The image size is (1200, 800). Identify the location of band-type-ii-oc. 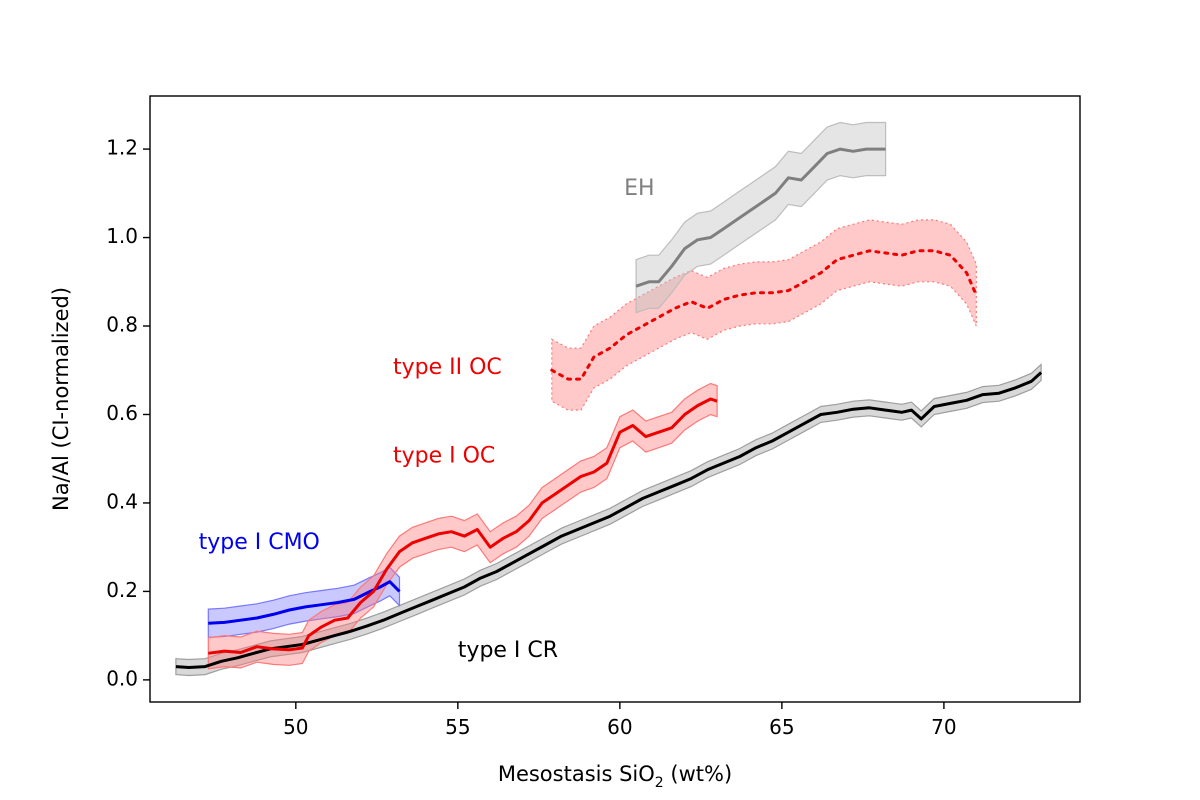
(764, 315).